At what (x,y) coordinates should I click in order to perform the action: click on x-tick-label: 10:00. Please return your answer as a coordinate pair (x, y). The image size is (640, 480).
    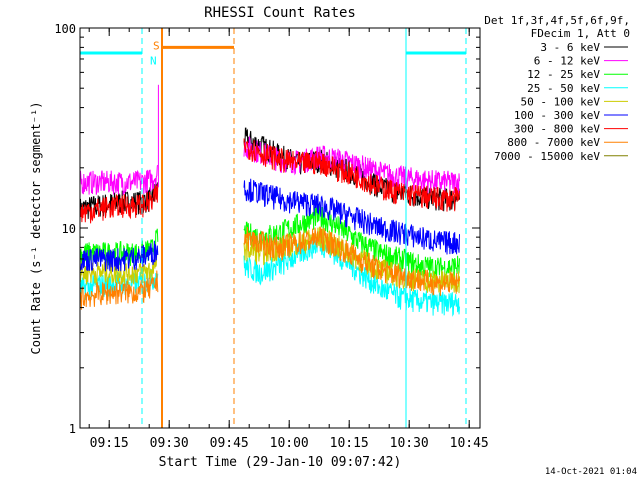
    Looking at the image, I should click on (289, 443).